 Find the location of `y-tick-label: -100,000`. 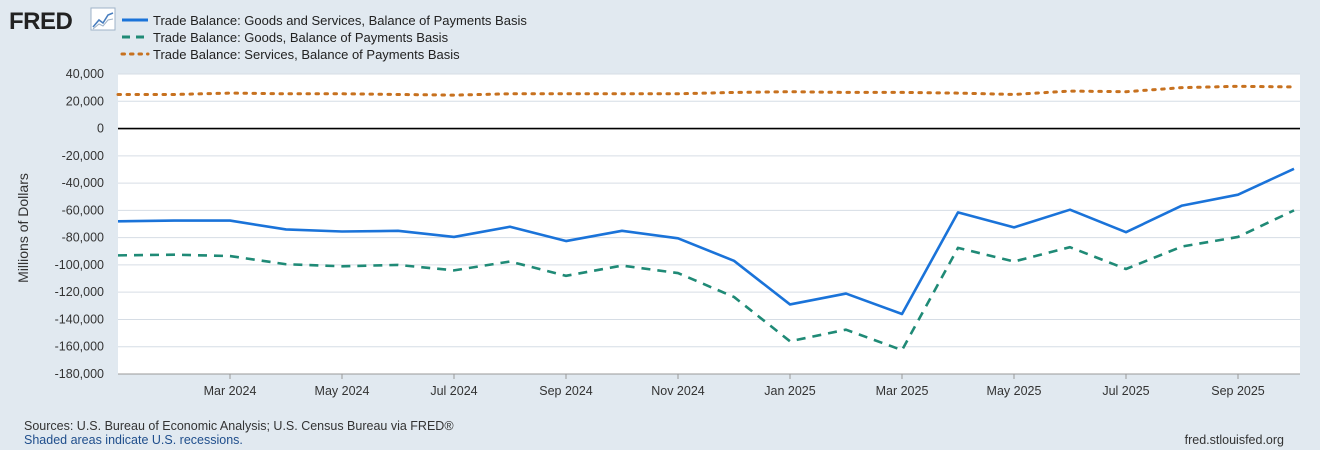

y-tick-label: -100,000 is located at coordinates (79, 265).